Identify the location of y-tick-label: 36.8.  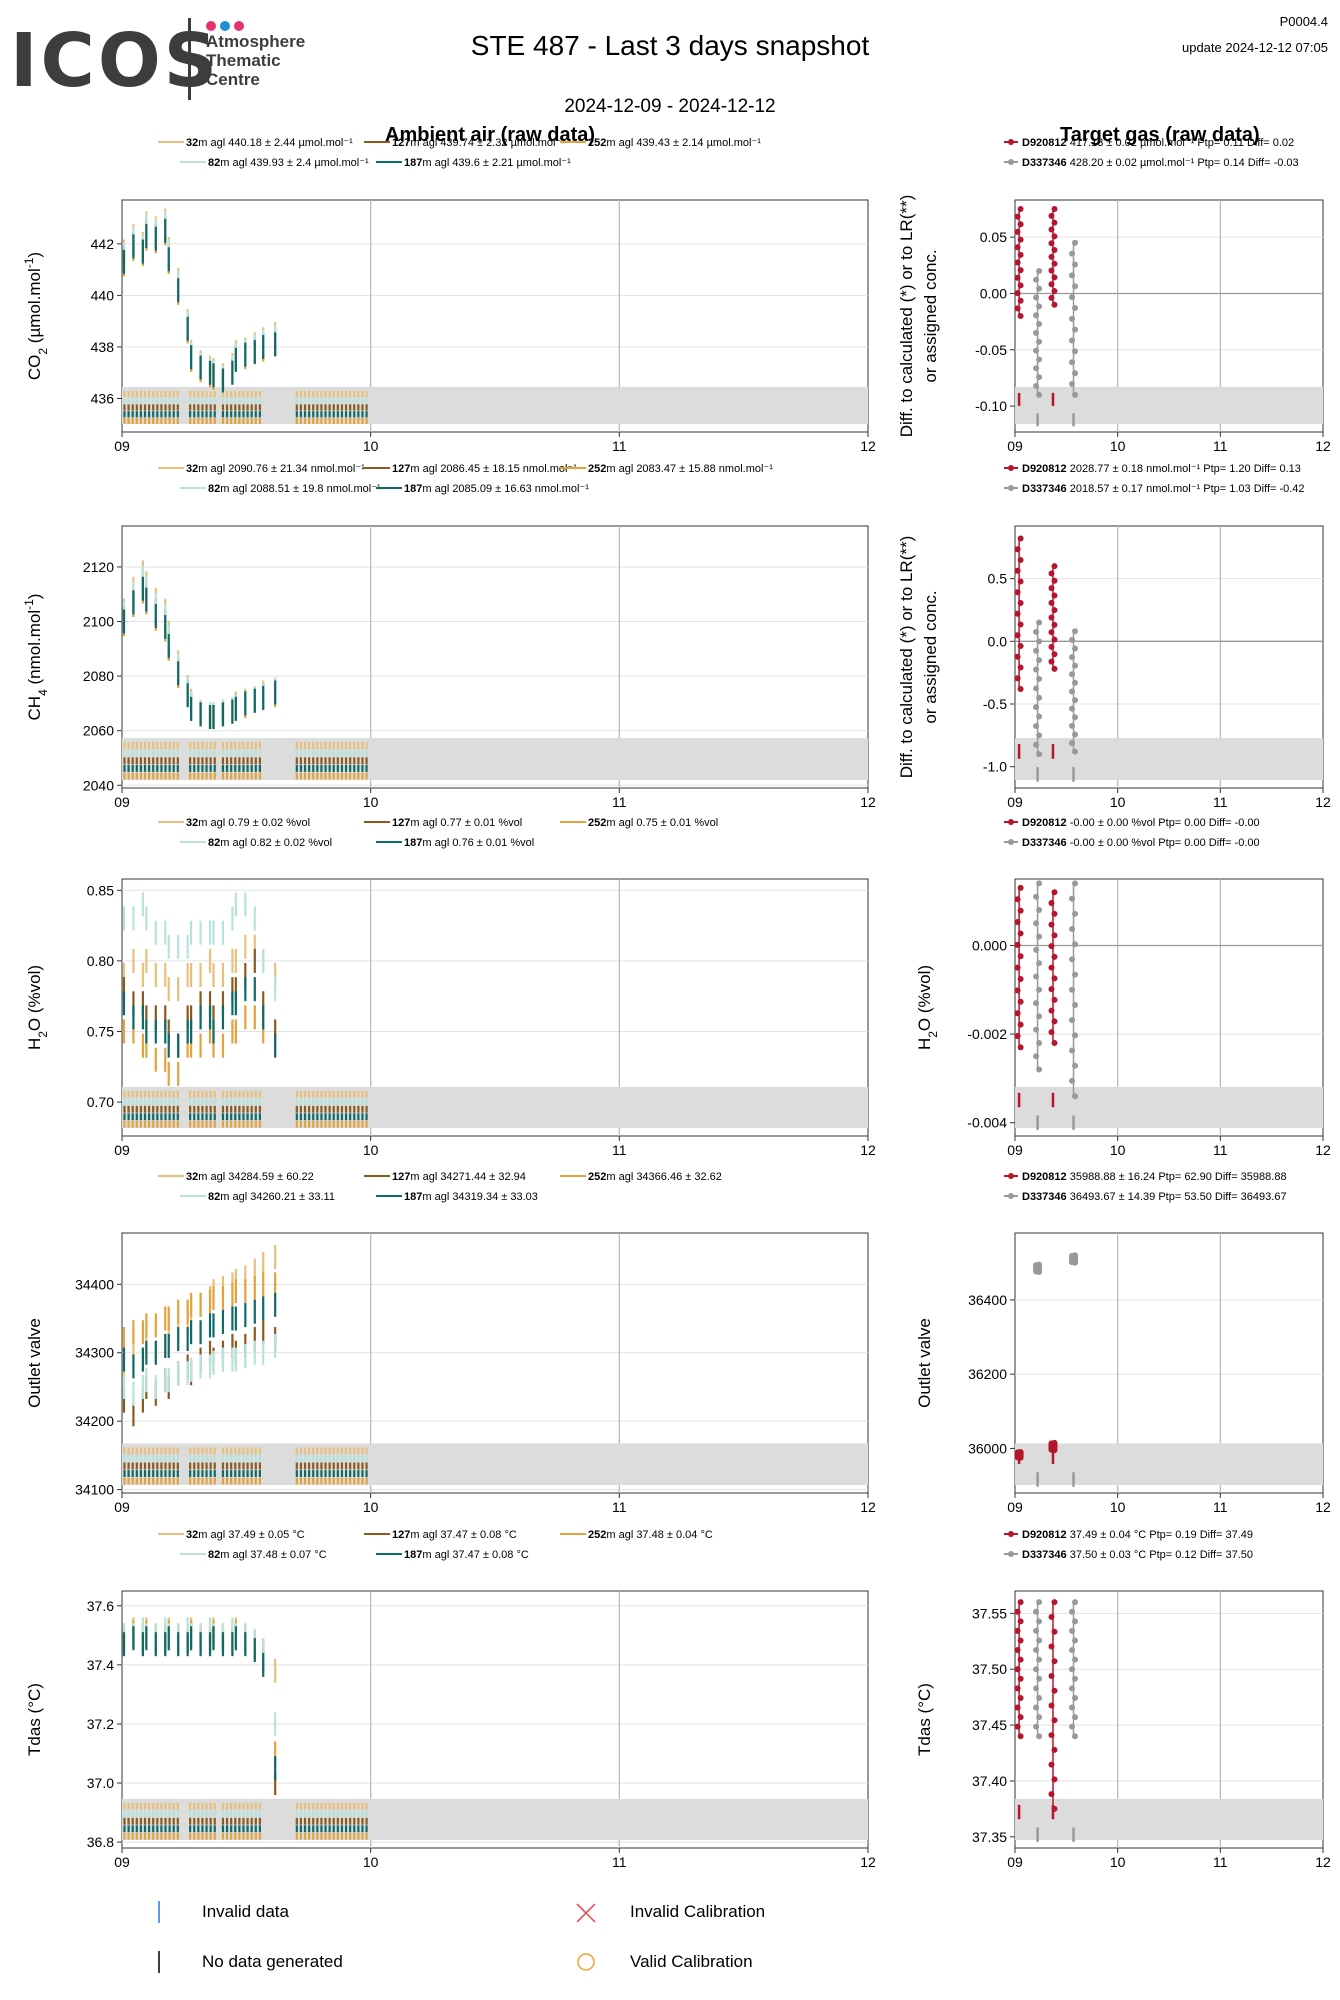
(100, 1842).